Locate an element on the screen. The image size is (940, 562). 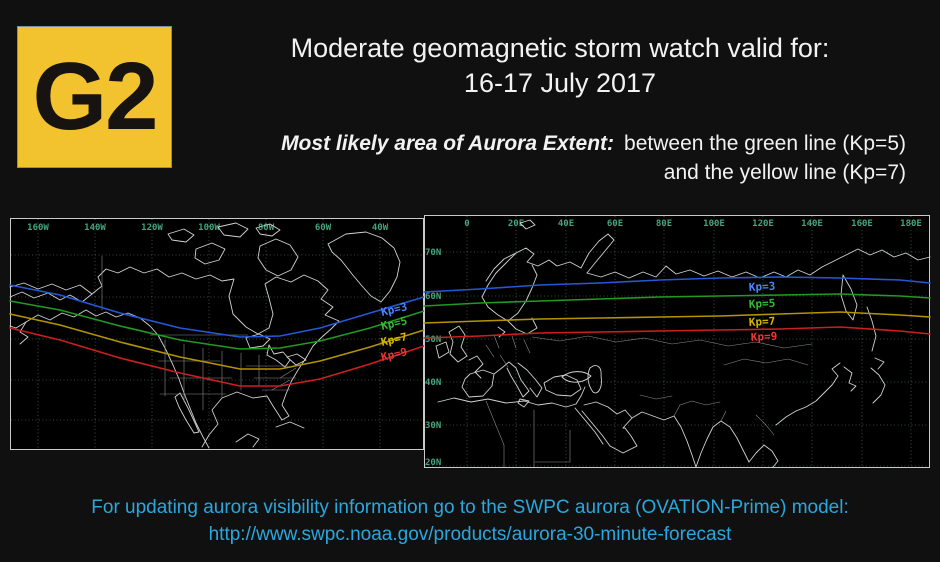
subtitle-green-line-note: between the green line (Kp=5) is located at coordinates (765, 143).